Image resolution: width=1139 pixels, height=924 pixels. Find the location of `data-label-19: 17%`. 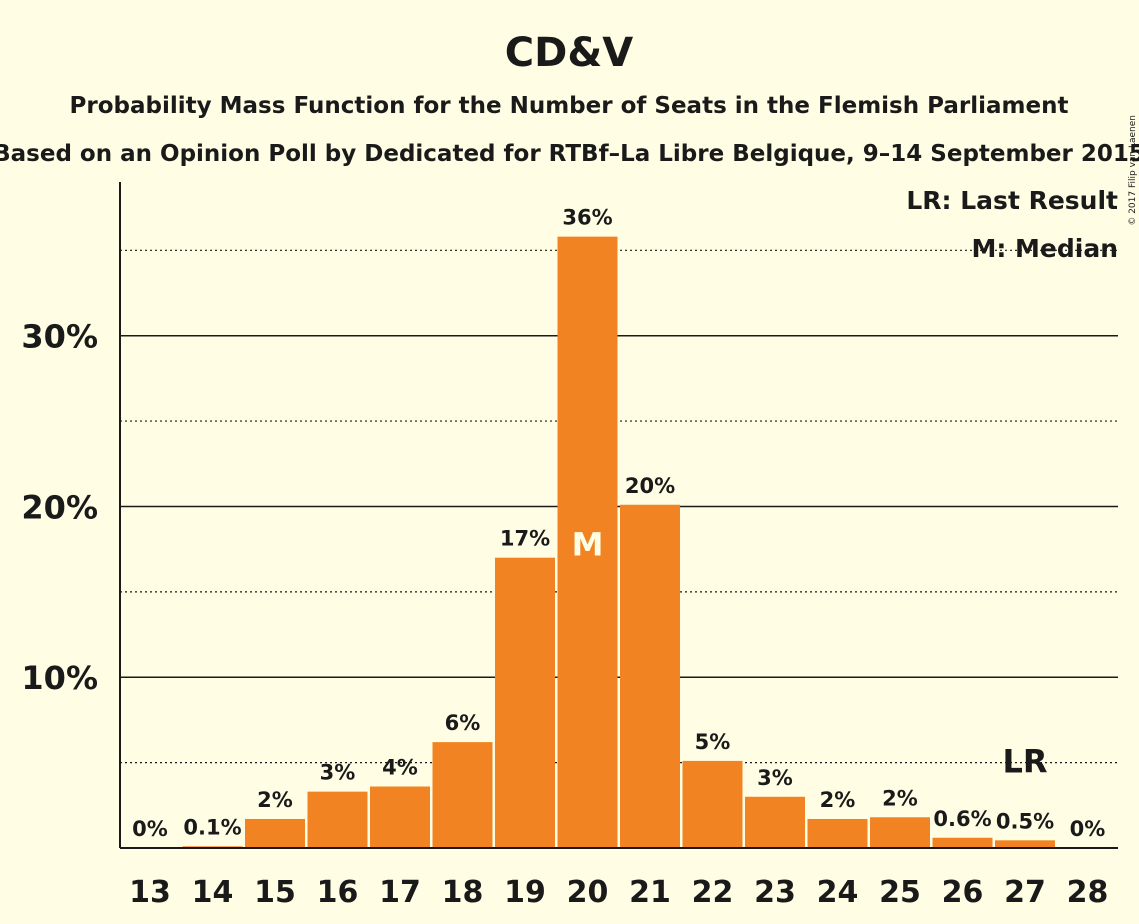

data-label-19: 17% is located at coordinates (525, 539).